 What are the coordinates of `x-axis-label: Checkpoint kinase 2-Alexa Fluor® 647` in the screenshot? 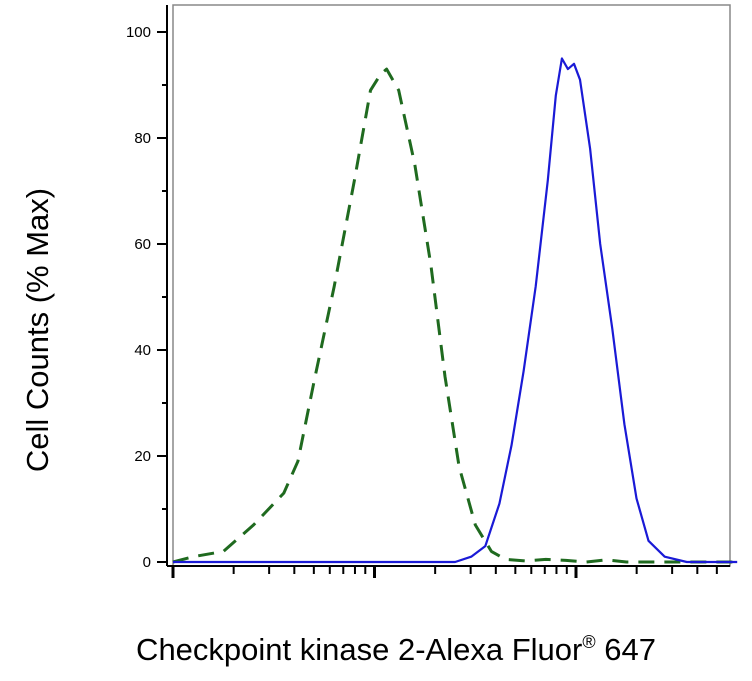 It's located at (396, 650).